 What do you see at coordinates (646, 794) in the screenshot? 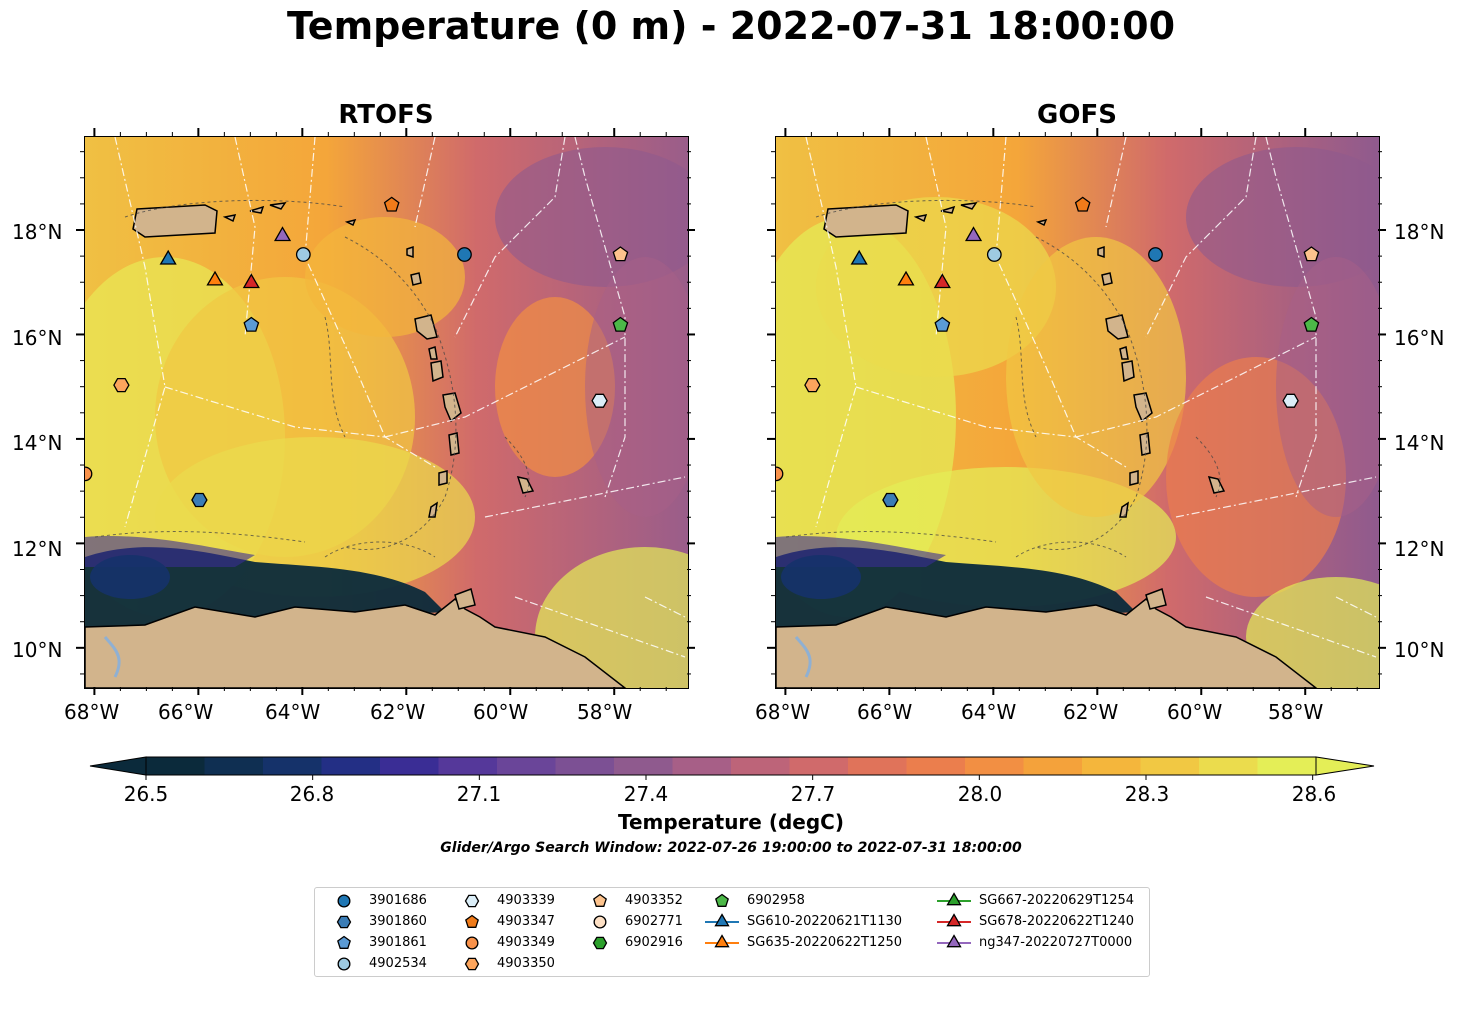
I see `colorbar-tick-label: 27.4` at bounding box center [646, 794].